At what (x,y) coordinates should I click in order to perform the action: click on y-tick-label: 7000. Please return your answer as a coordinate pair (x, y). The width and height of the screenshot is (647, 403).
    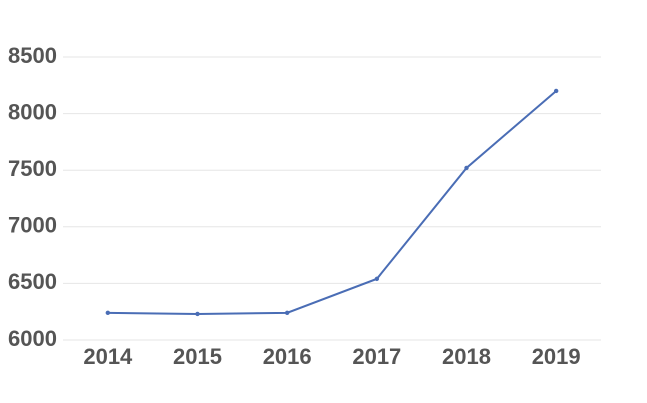
    Looking at the image, I should click on (32, 225).